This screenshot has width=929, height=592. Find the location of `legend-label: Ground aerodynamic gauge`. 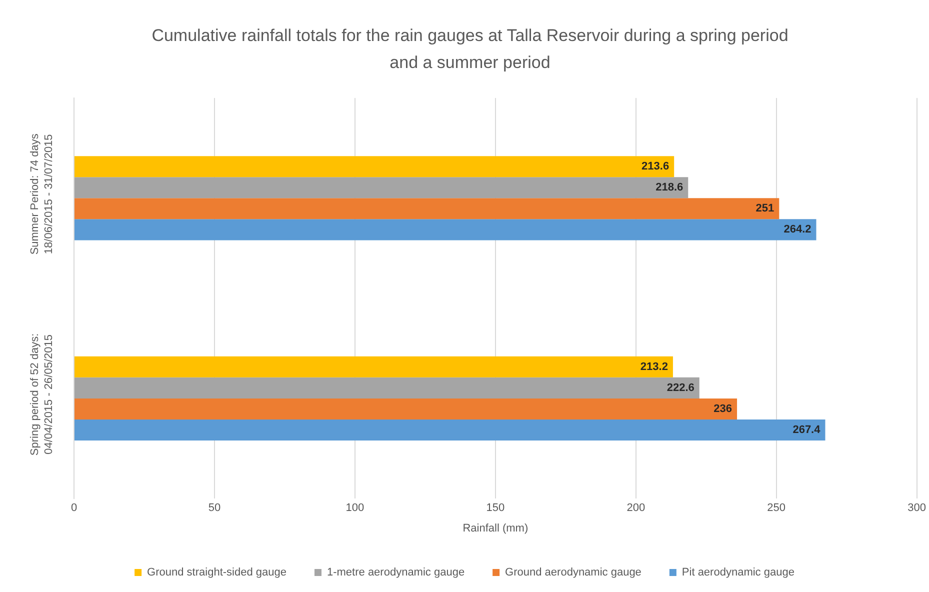

legend-label: Ground aerodynamic gauge is located at coordinates (573, 572).